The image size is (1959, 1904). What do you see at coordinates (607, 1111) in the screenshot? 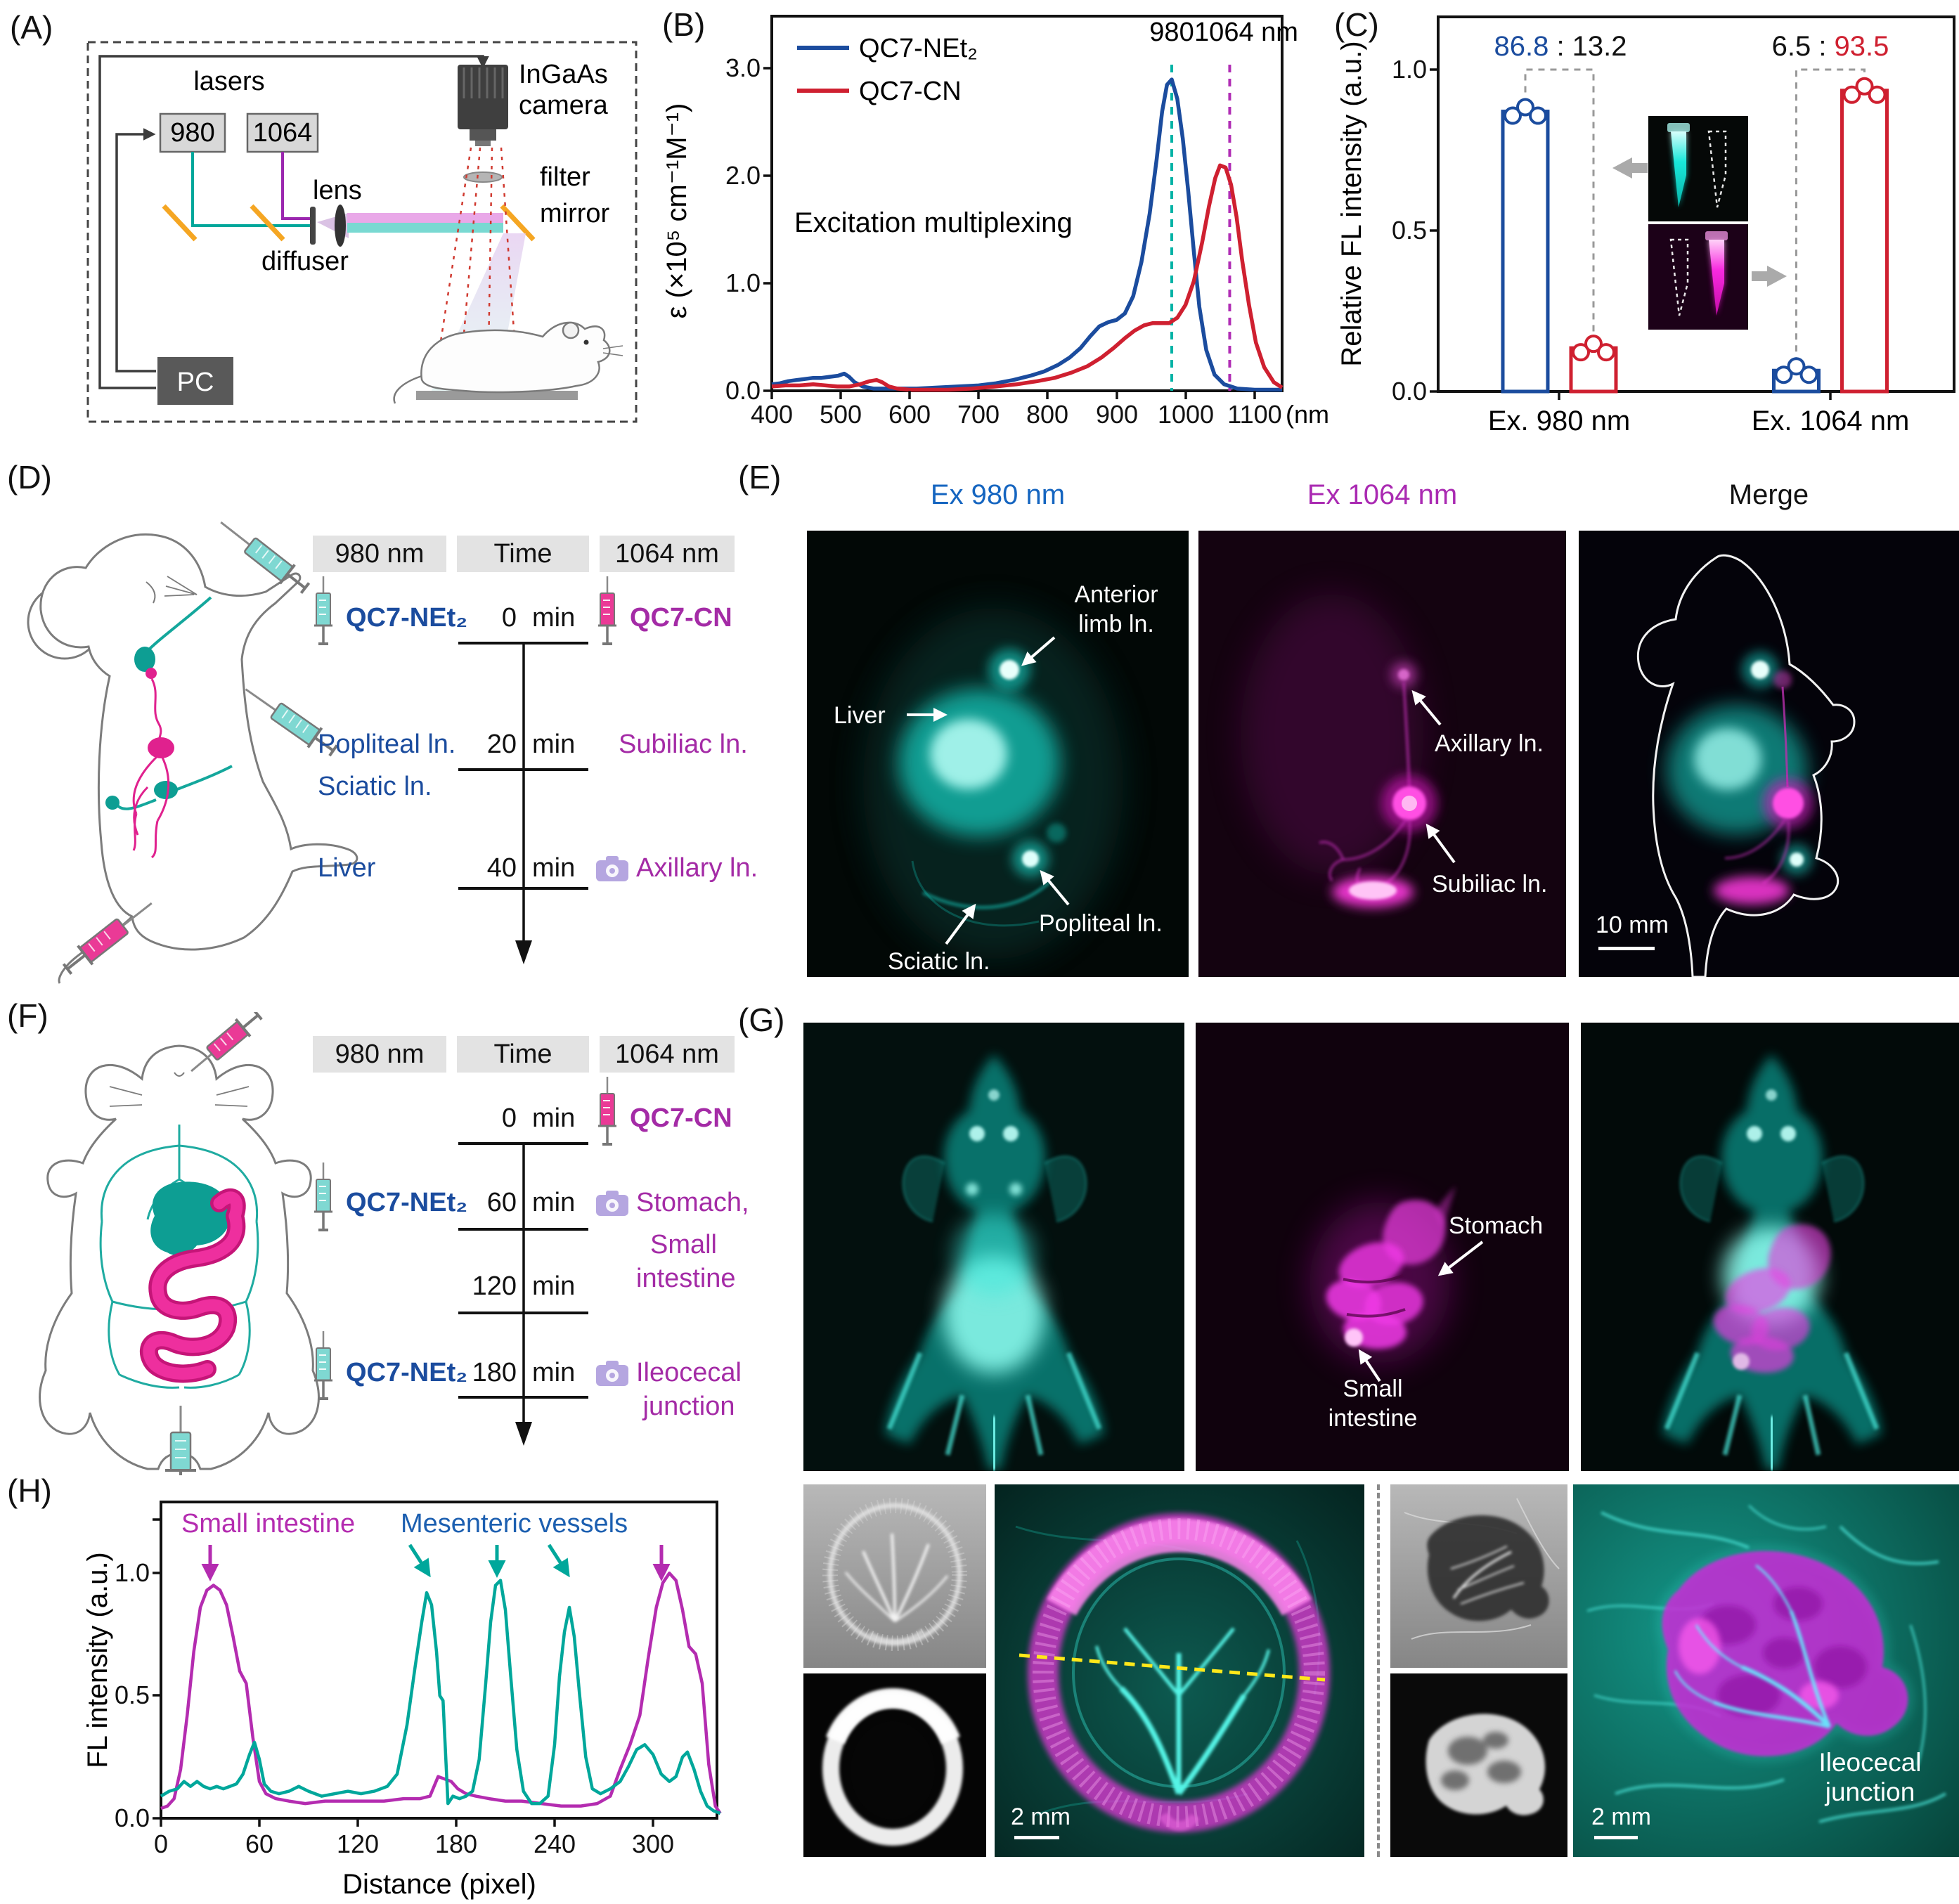
I see `syringe-magenta-icon` at bounding box center [607, 1111].